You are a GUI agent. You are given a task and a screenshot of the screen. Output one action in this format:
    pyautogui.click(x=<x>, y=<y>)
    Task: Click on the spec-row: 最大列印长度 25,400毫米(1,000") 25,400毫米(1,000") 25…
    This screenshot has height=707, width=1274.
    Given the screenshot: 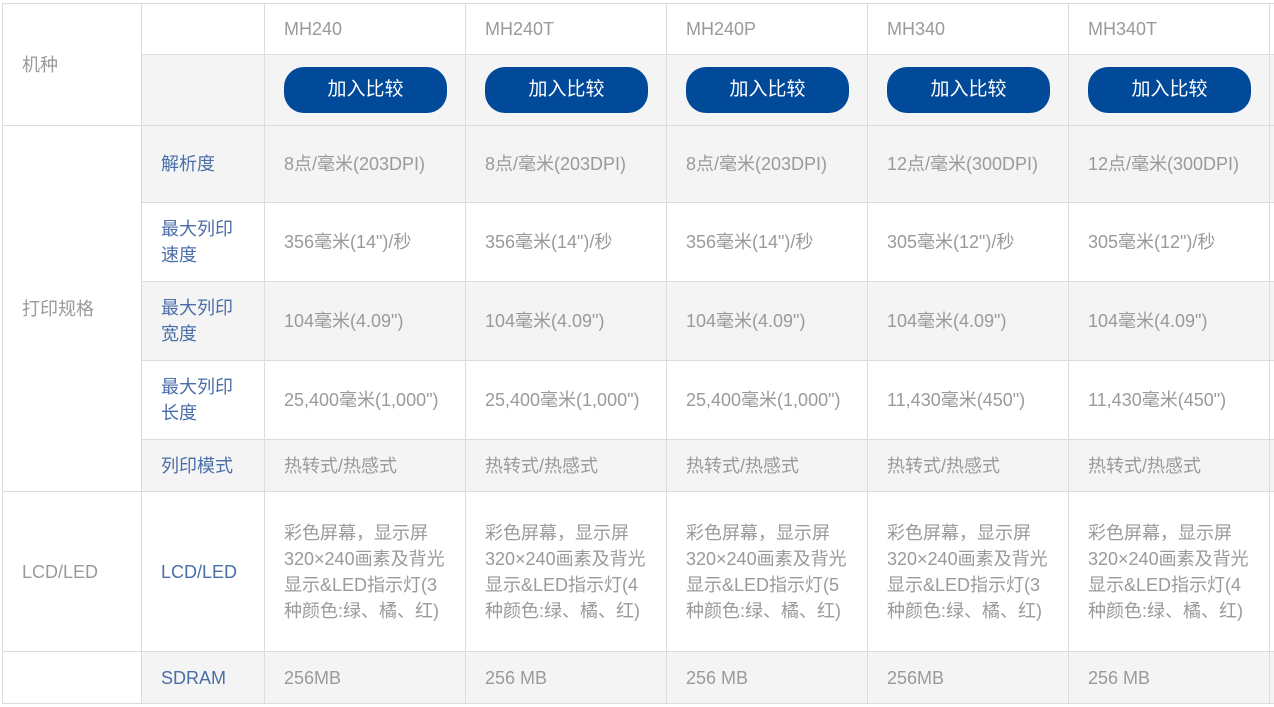 What is the action you would take?
    pyautogui.click(x=638, y=400)
    